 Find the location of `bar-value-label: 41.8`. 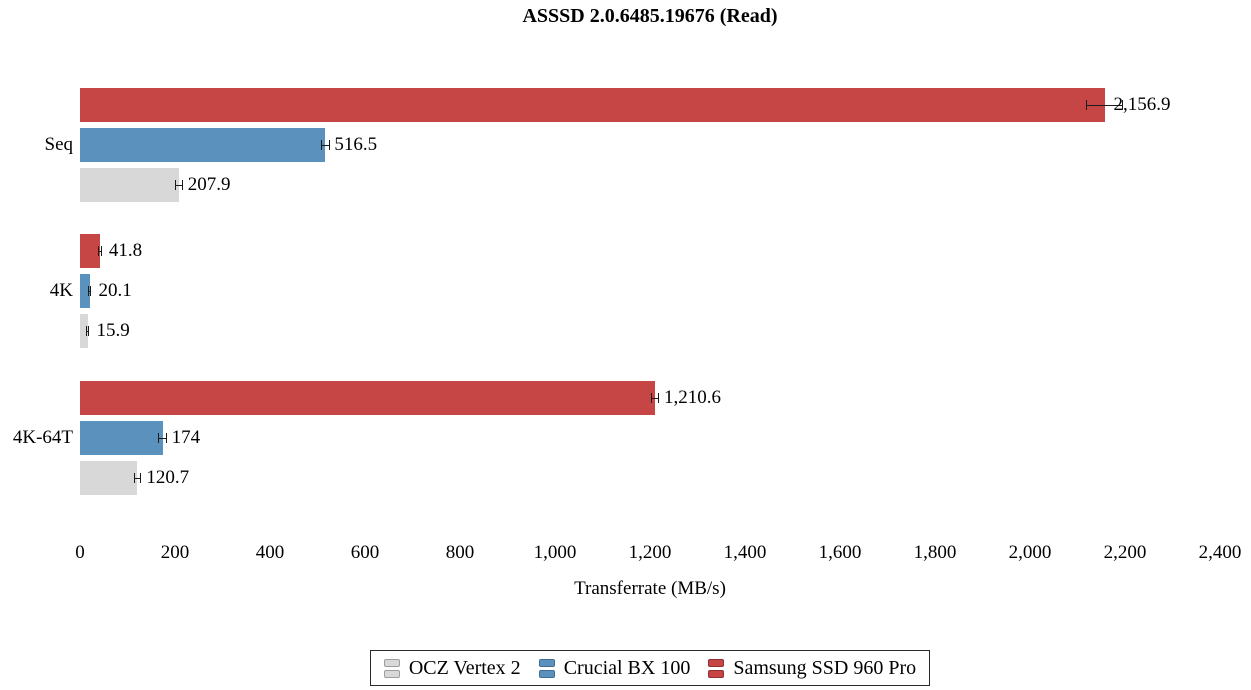

bar-value-label: 41.8 is located at coordinates (125, 250).